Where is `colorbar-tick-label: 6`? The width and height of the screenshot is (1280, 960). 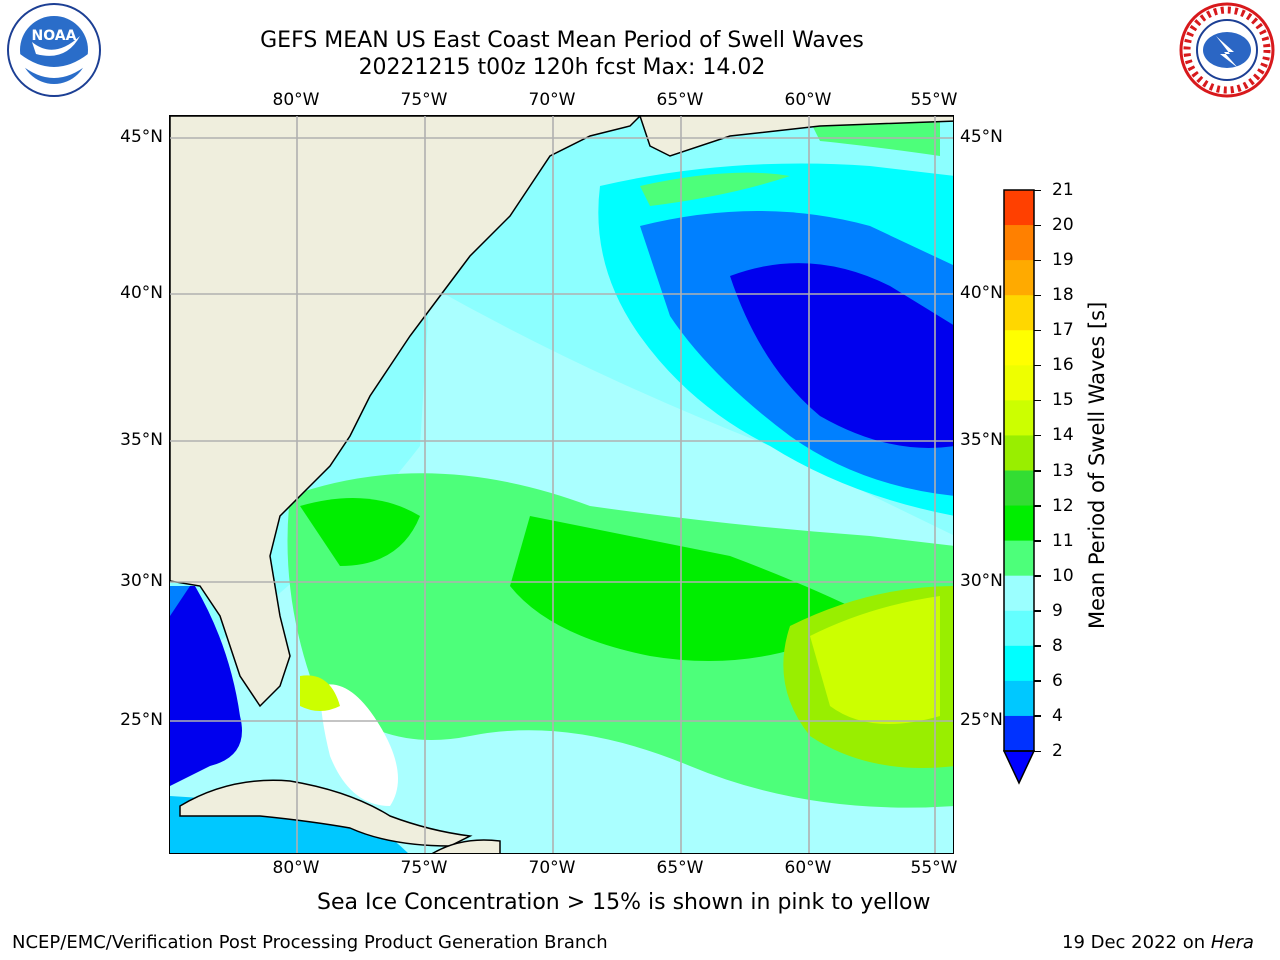
colorbar-tick-label: 6 is located at coordinates (1057, 680).